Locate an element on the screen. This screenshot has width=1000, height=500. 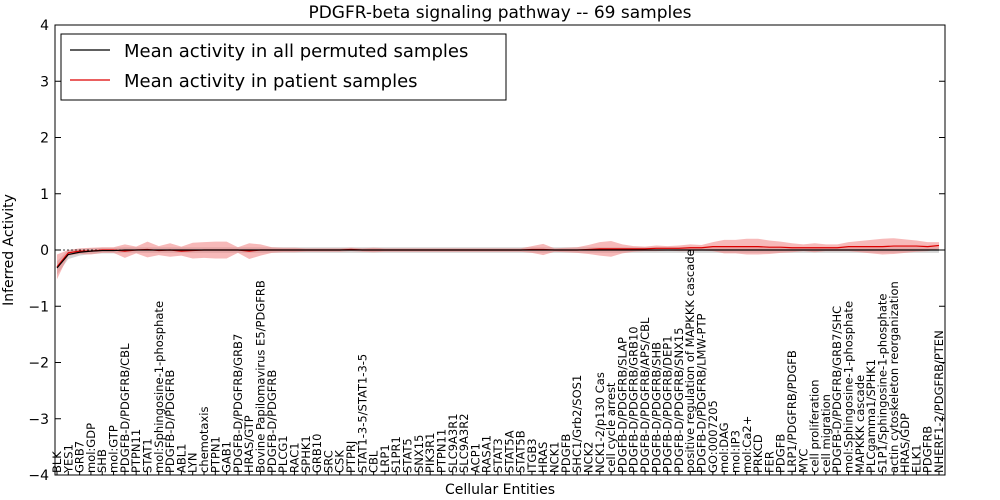
x-tick-label: SLC9A3R1 is located at coordinates (453, 443).